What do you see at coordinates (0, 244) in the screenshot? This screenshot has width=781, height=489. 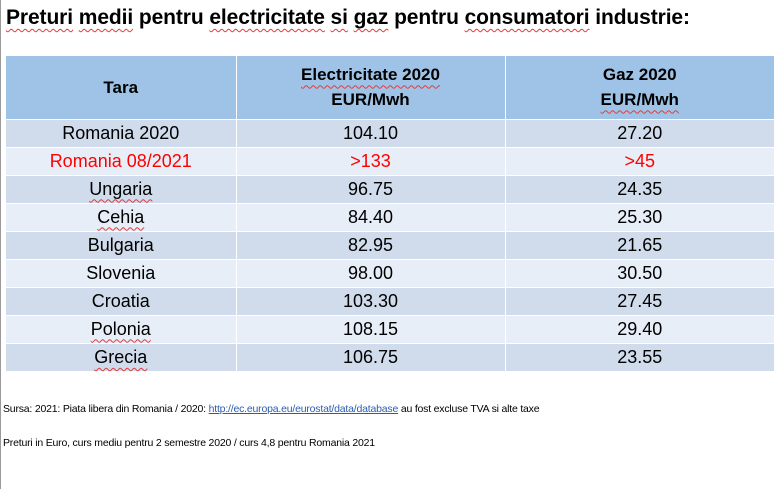 I see `left-border` at bounding box center [0, 244].